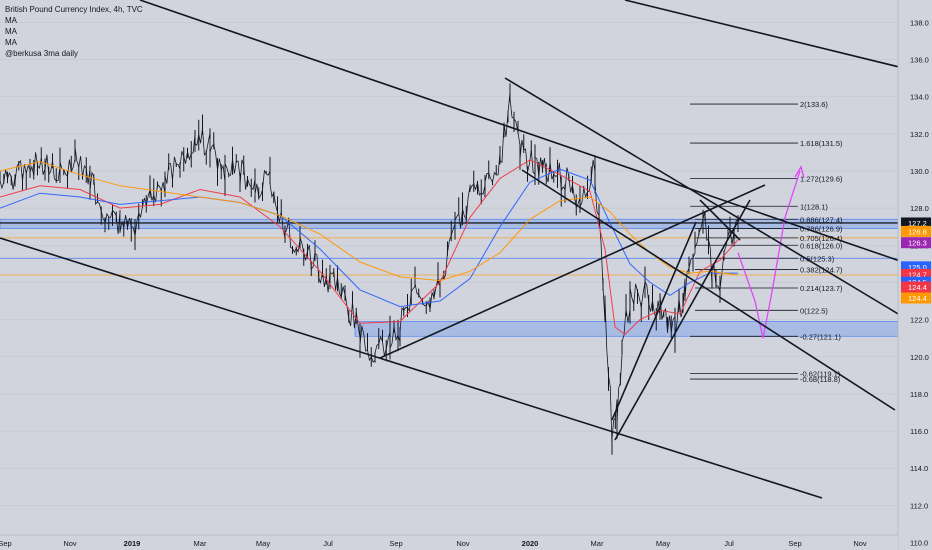  What do you see at coordinates (820, 379) in the screenshot?
I see `fib-level-label: -0.68(118.8)` at bounding box center [820, 379].